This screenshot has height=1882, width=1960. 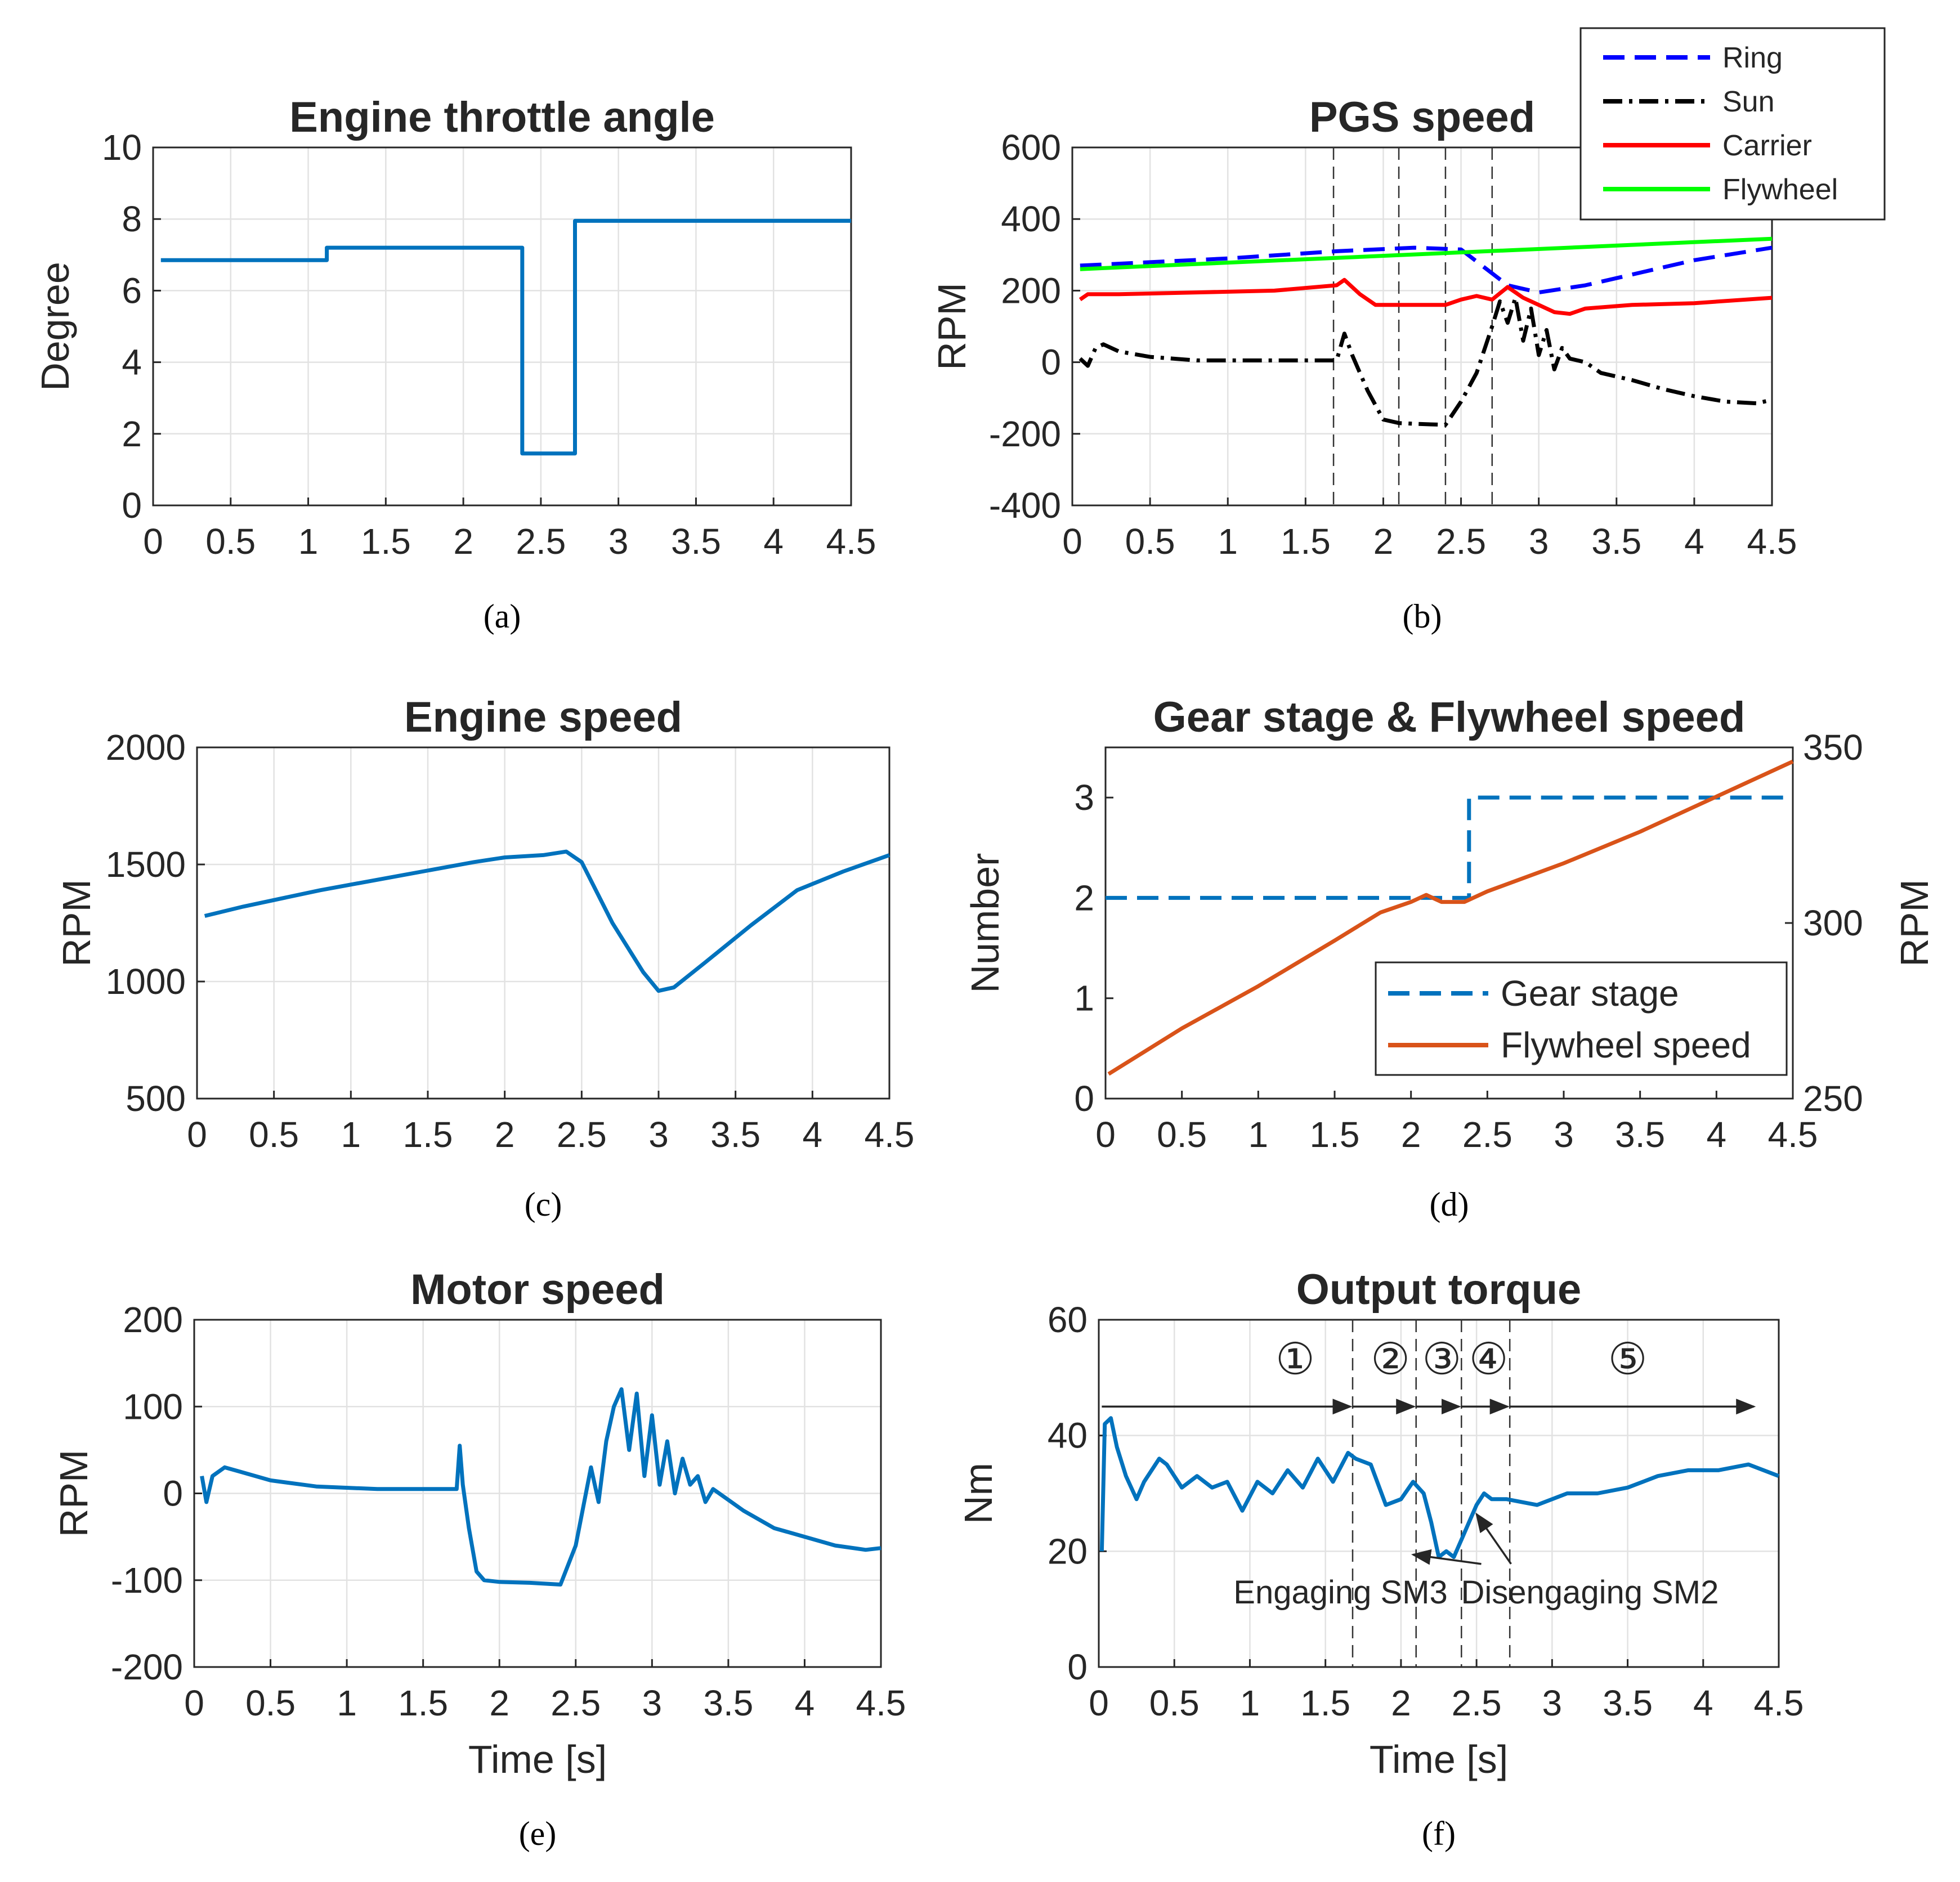 What do you see at coordinates (1489, 1359) in the screenshot?
I see `phase-label-4: ④` at bounding box center [1489, 1359].